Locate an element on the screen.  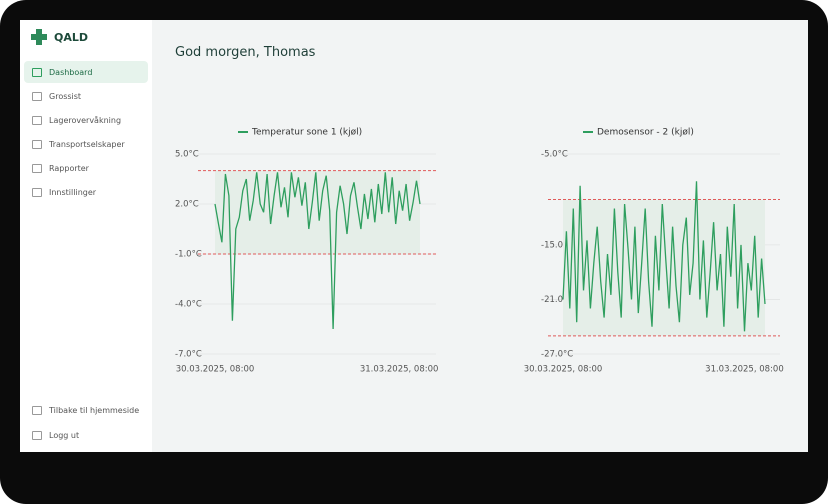
legend-label: Demosensor - 2 (kjøl) is located at coordinates (645, 133).